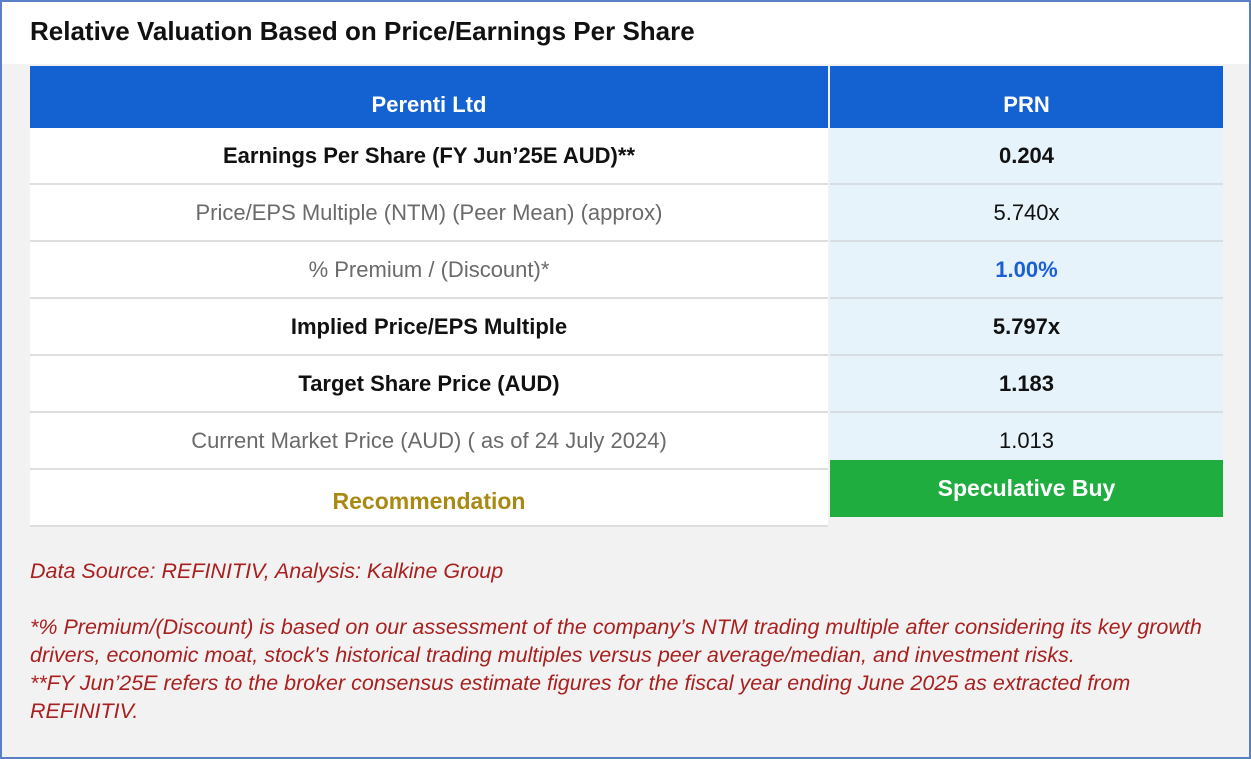 The image size is (1251, 759). Describe the element at coordinates (1026, 384) in the screenshot. I see `target-price-value: 1.183` at that location.